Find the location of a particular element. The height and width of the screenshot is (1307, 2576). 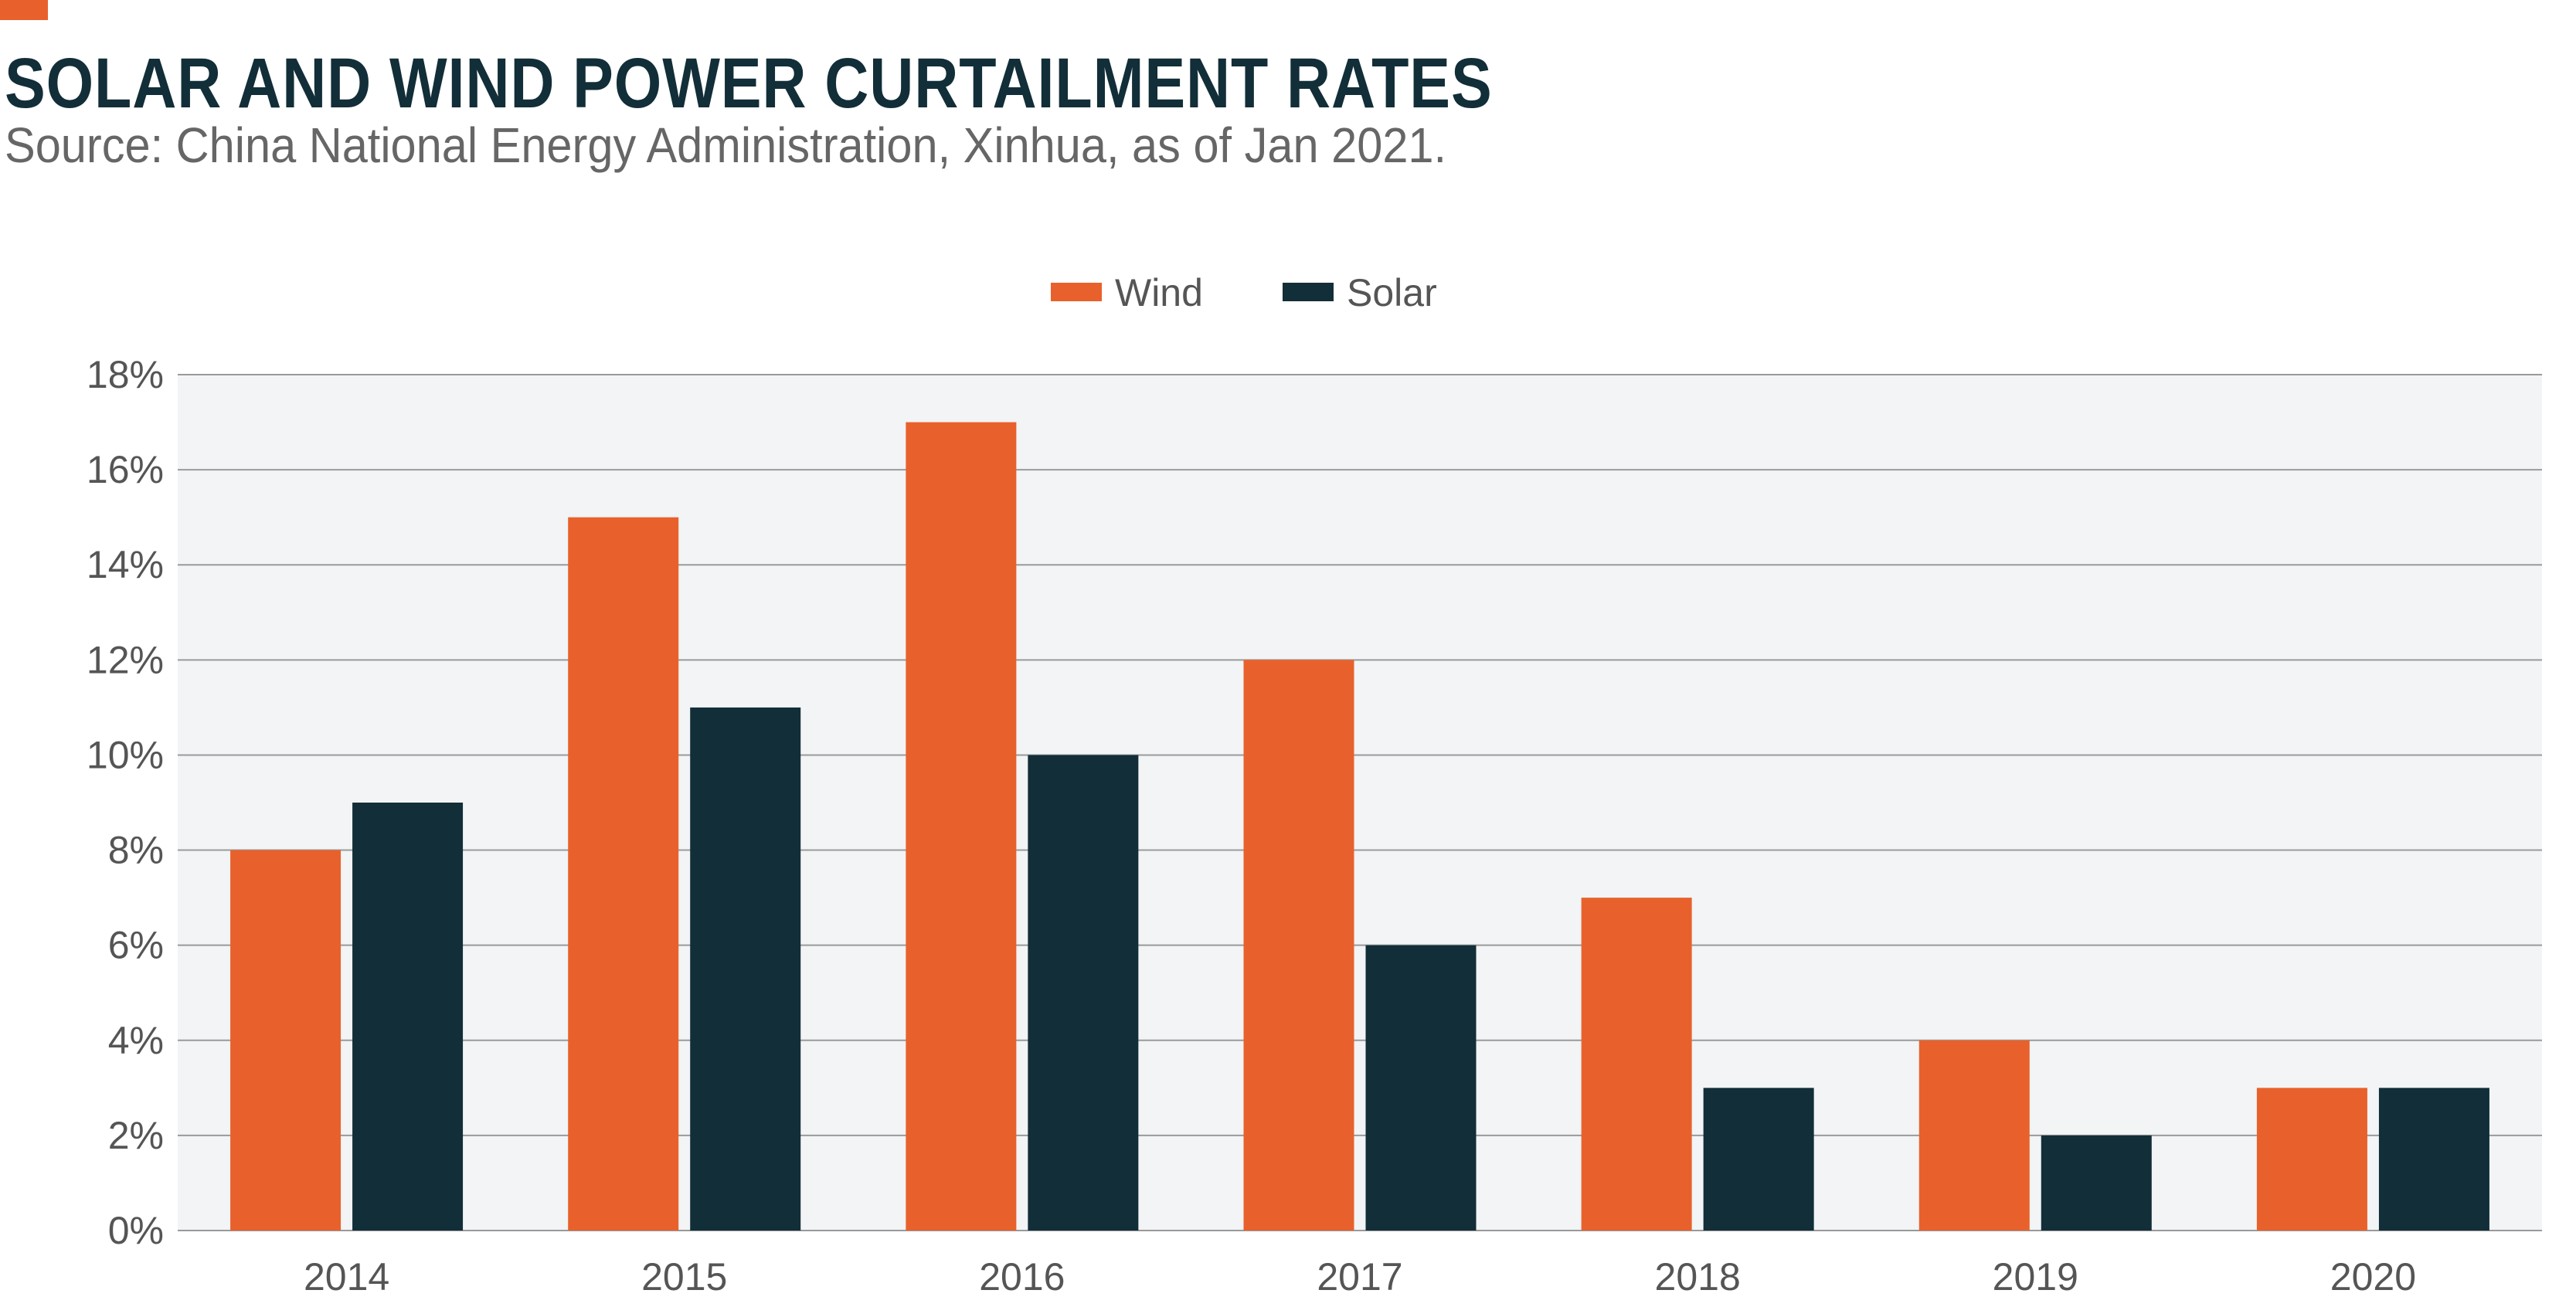

bar-wind-2016 is located at coordinates (961, 826).